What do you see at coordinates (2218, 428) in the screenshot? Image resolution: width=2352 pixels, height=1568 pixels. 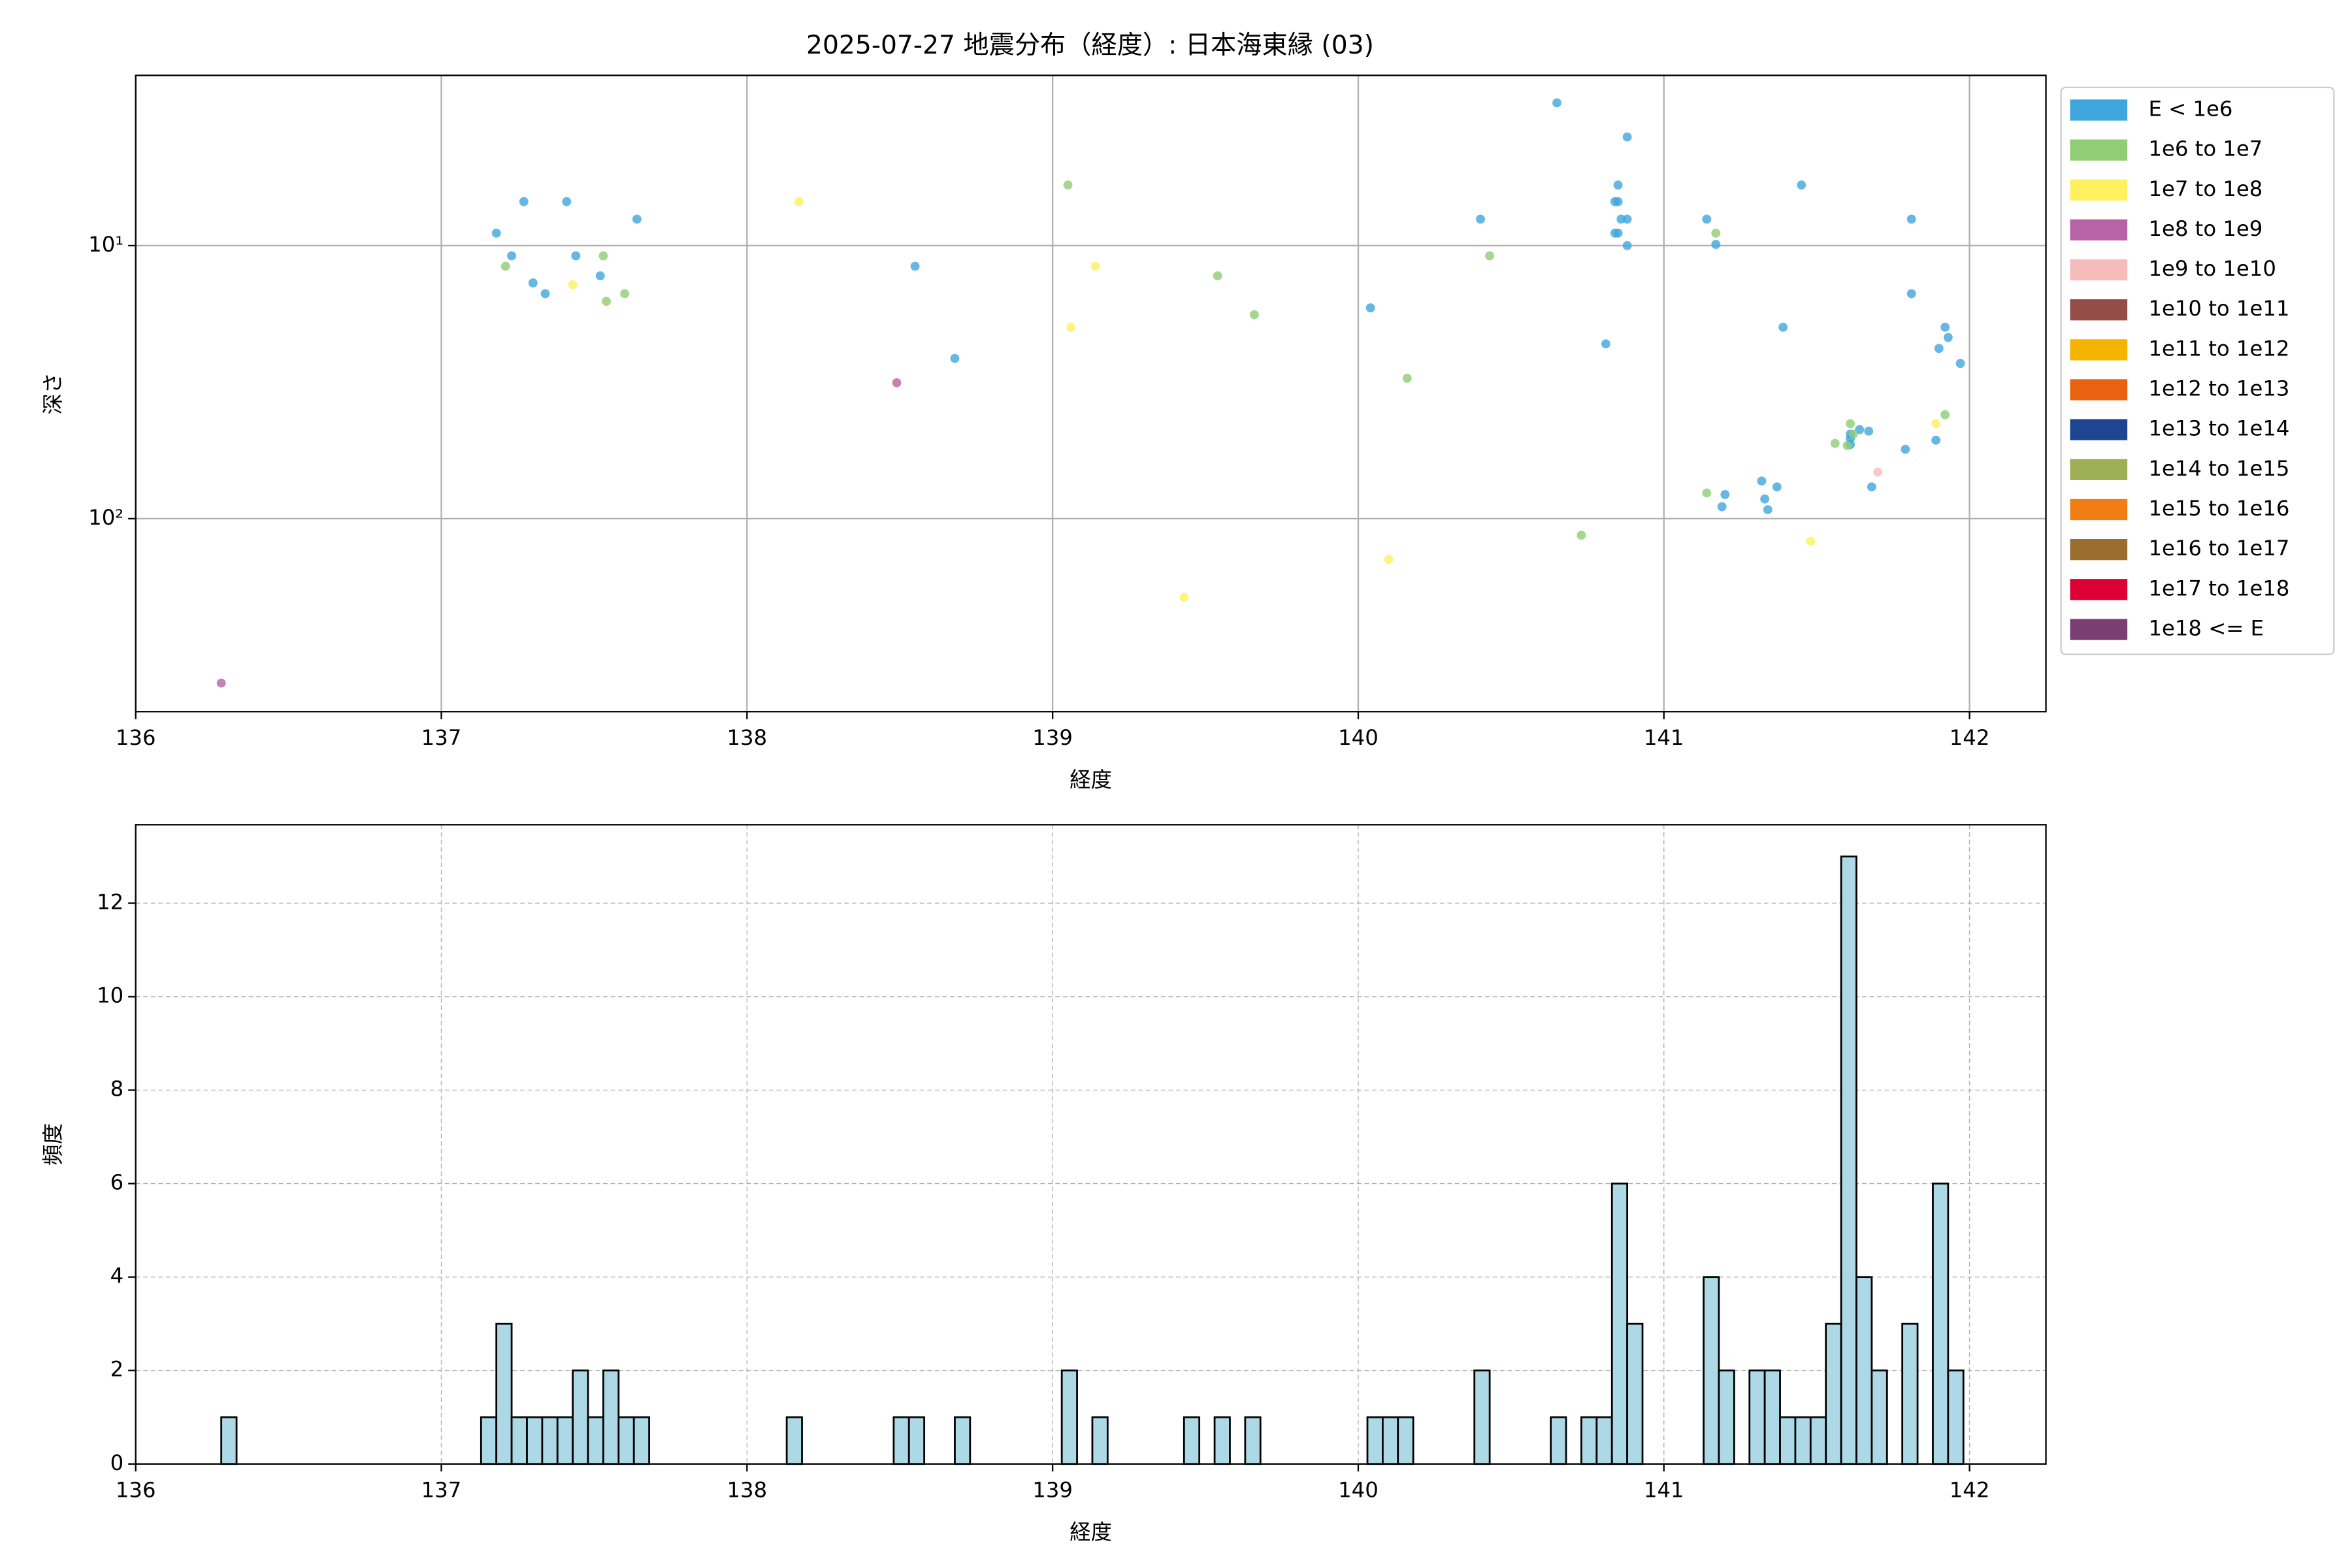 I see `legend-label: 1e13 to 1e14` at bounding box center [2218, 428].